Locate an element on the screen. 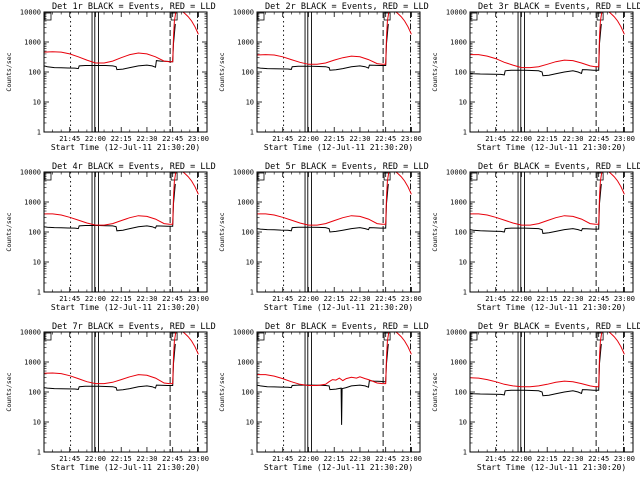  panel-title: Det 4r BLACK = Events, RED = LLD is located at coordinates (134, 167).